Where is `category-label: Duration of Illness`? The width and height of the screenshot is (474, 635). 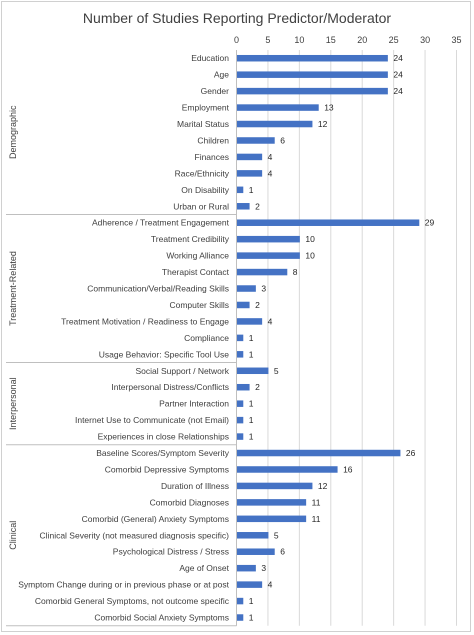 category-label: Duration of Illness is located at coordinates (195, 486).